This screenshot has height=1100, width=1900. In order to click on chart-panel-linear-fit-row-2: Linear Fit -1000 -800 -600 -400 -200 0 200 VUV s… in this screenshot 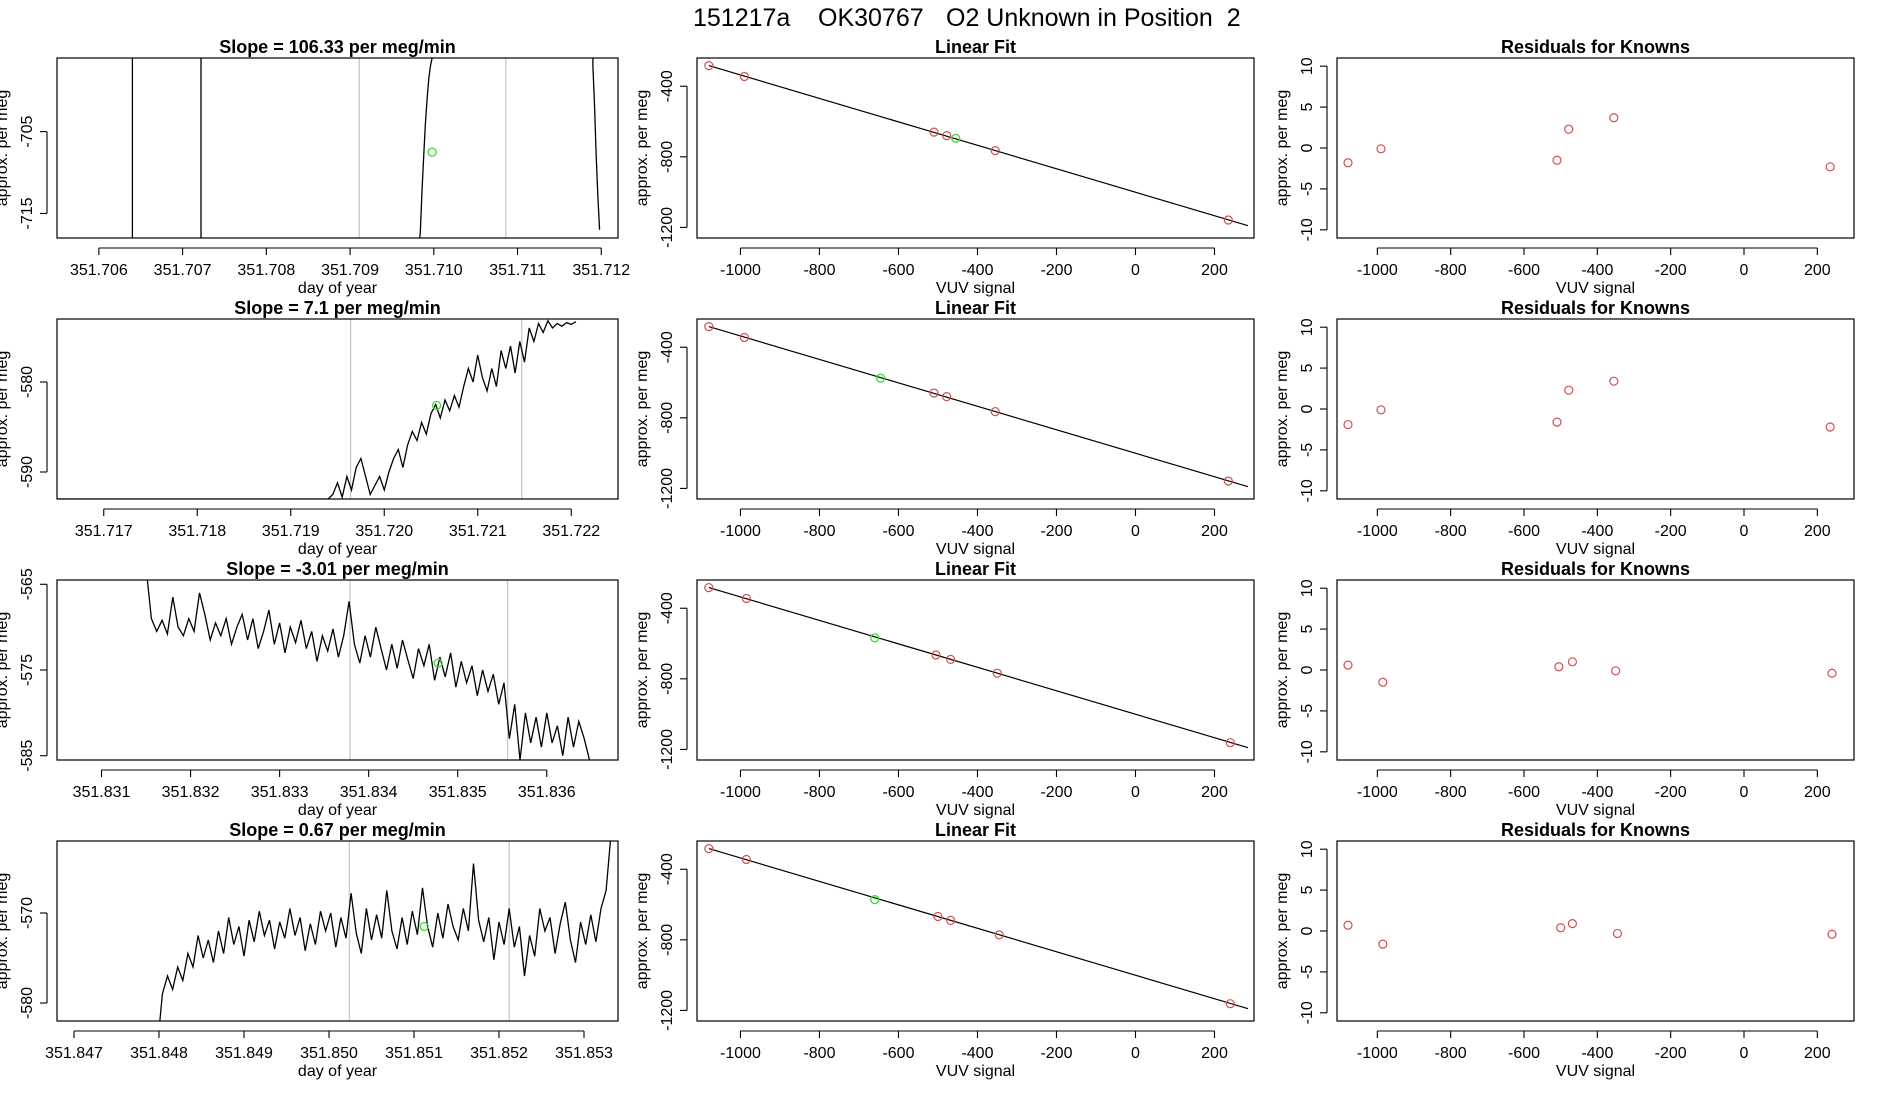, I will do `click(944, 428)`.